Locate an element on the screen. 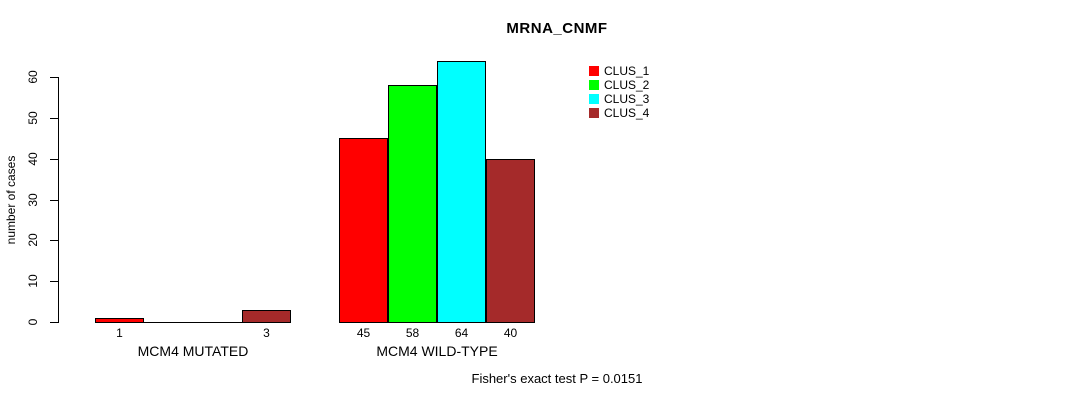 Image resolution: width=1090 pixels, height=400 pixels. stat-annotation: Fisher's exact test P = 0.0151 is located at coordinates (557, 378).